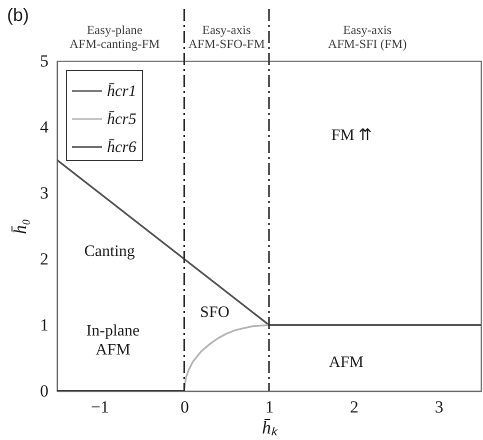 The image size is (483, 440). I want to click on legend-label: h̄cr5, so click(121, 119).